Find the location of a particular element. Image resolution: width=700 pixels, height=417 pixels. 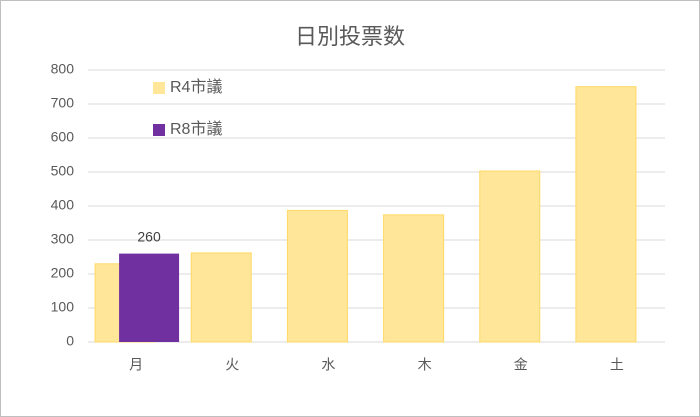

y-tick-label: 800 is located at coordinates (63, 69).